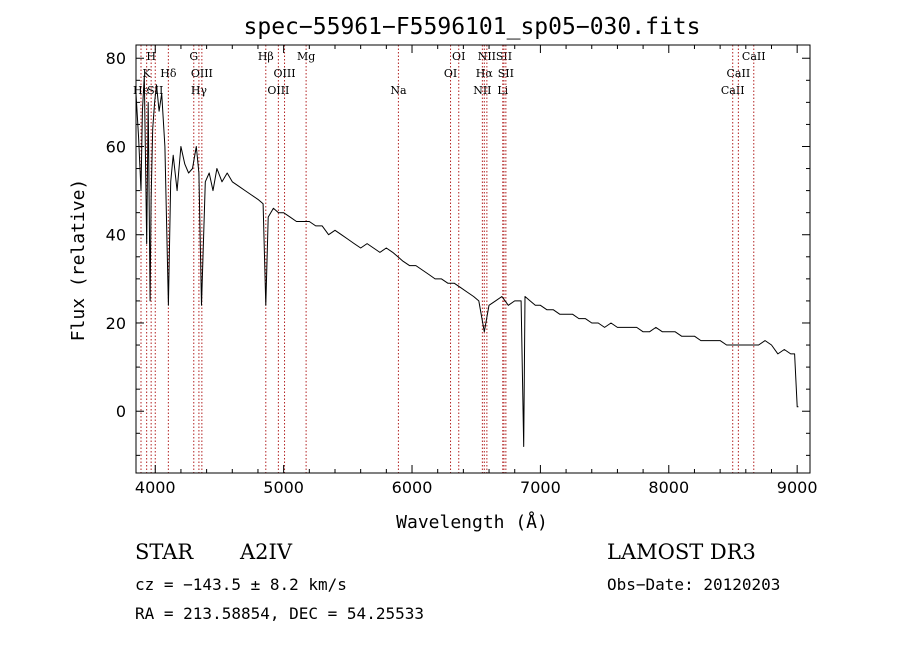 The height and width of the screenshot is (649, 900). Describe the element at coordinates (472, 522) in the screenshot. I see `x-axis-label: Wavelength (Å)` at that location.